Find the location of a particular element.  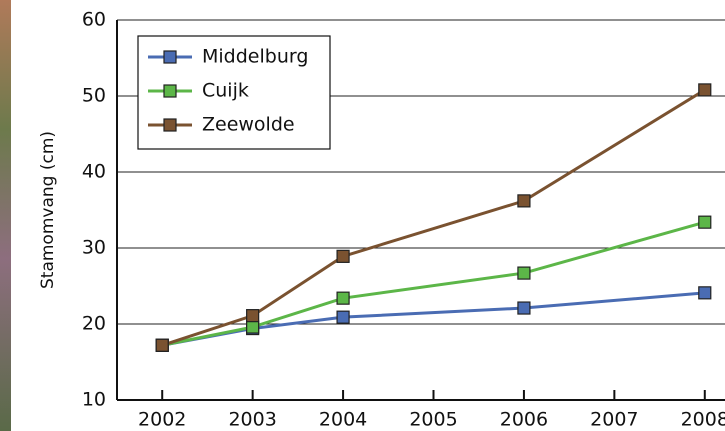

x-tick-label: 2002 is located at coordinates (162, 420).